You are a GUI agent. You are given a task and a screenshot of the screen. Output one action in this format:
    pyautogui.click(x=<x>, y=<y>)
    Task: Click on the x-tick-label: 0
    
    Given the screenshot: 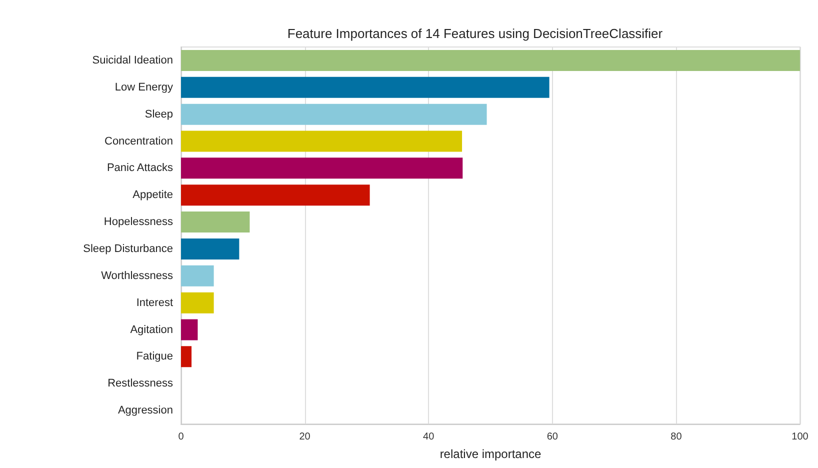 What is the action you would take?
    pyautogui.click(x=181, y=437)
    